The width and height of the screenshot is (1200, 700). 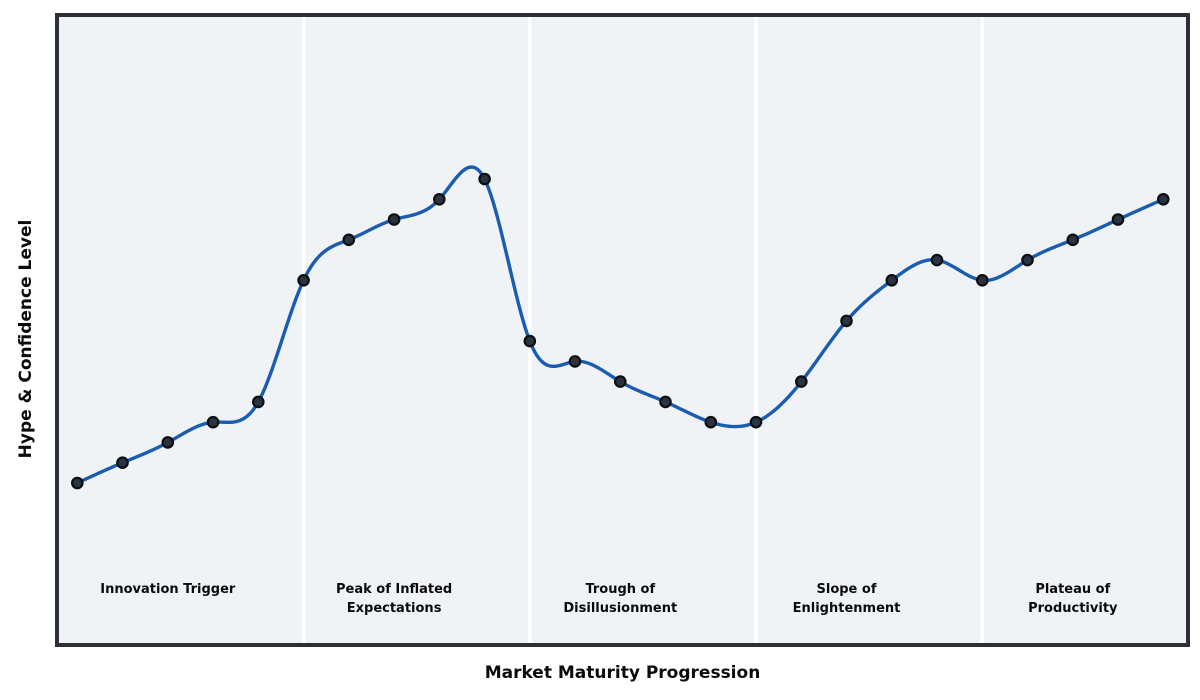 I want to click on phase-label-innovation-trigger: Innovation Trigger, so click(x=168, y=589).